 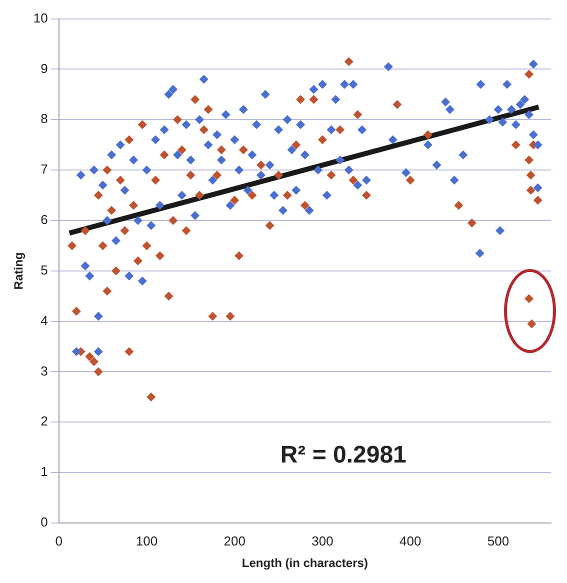 I want to click on x-tick-label: 500, so click(x=498, y=540).